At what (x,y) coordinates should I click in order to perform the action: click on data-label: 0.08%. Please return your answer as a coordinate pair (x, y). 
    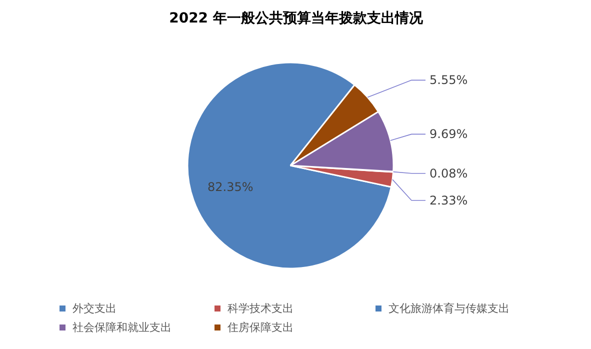
    Looking at the image, I should click on (449, 173).